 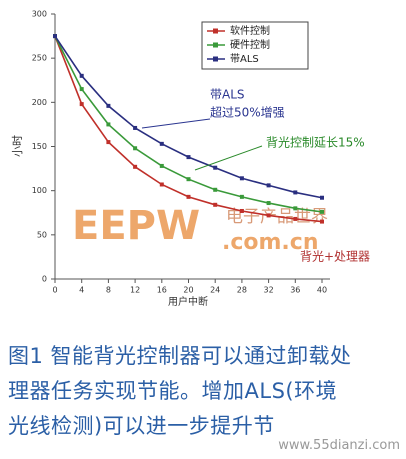 What do you see at coordinates (339, 445) in the screenshot?
I see `watermark: www.55dianzi.com` at bounding box center [339, 445].